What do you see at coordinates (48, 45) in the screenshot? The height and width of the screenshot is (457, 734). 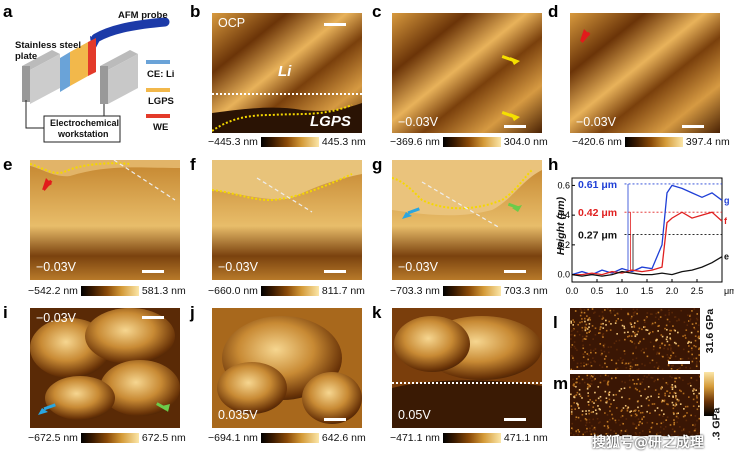 I see `stainless-label-1: Stainless steel` at bounding box center [48, 45].